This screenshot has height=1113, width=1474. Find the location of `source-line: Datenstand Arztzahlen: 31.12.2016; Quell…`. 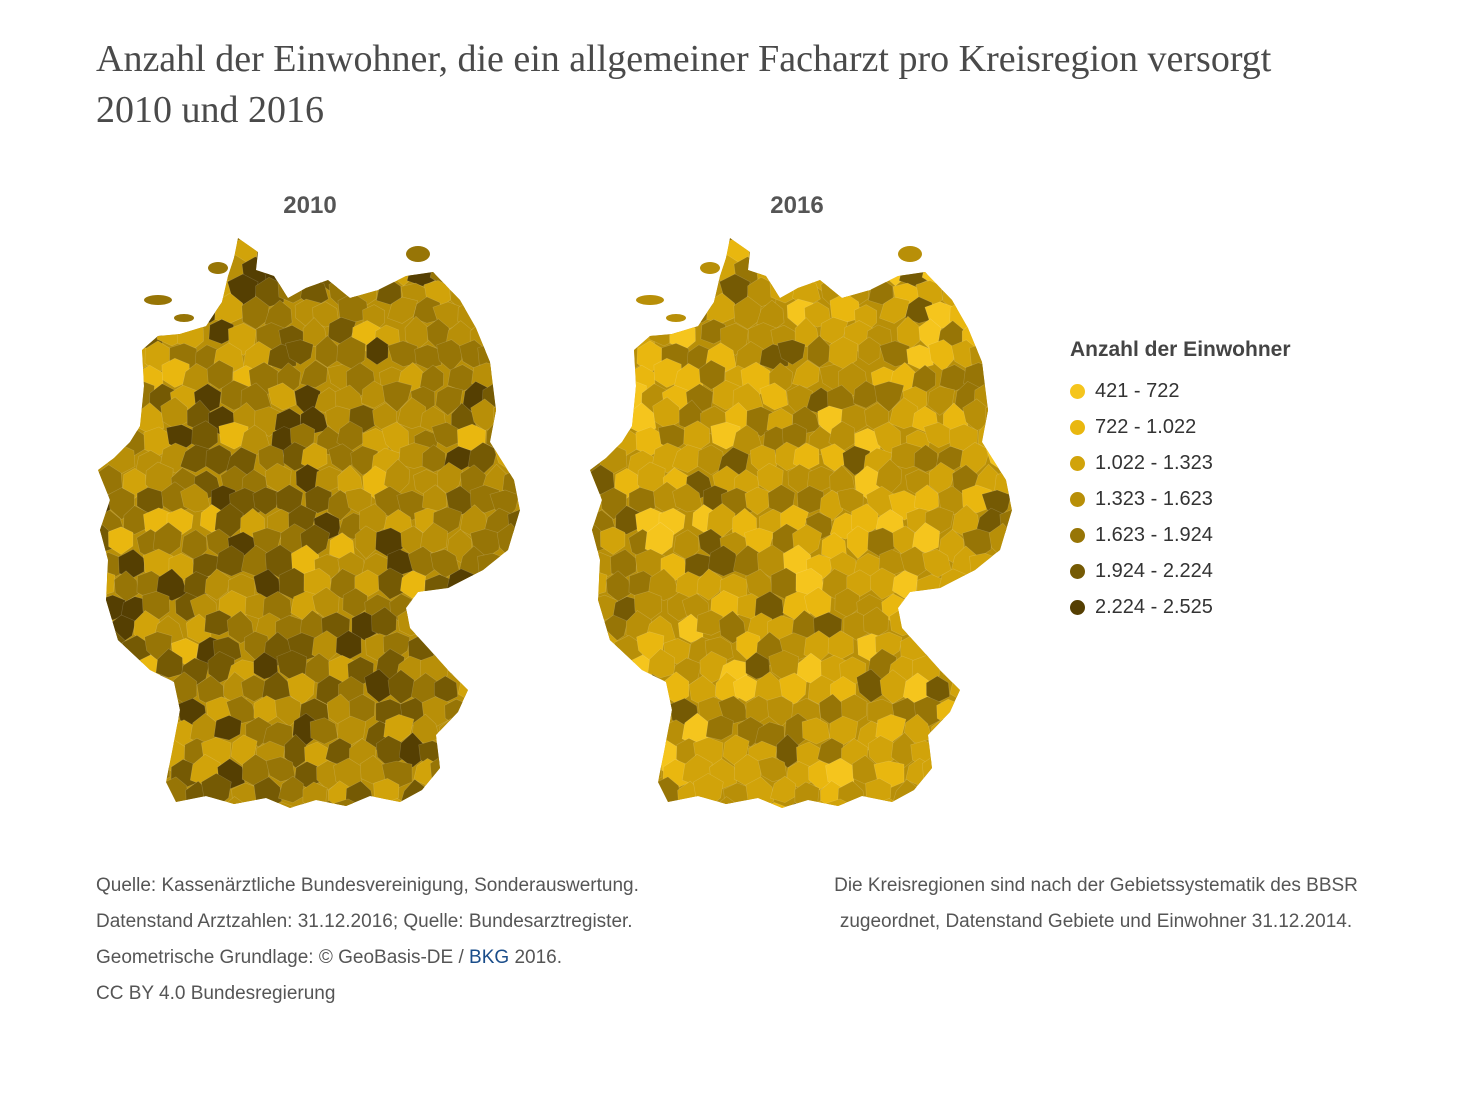

source-line: Datenstand Arztzahlen: 31.12.2016; Quell… is located at coordinates (364, 921).